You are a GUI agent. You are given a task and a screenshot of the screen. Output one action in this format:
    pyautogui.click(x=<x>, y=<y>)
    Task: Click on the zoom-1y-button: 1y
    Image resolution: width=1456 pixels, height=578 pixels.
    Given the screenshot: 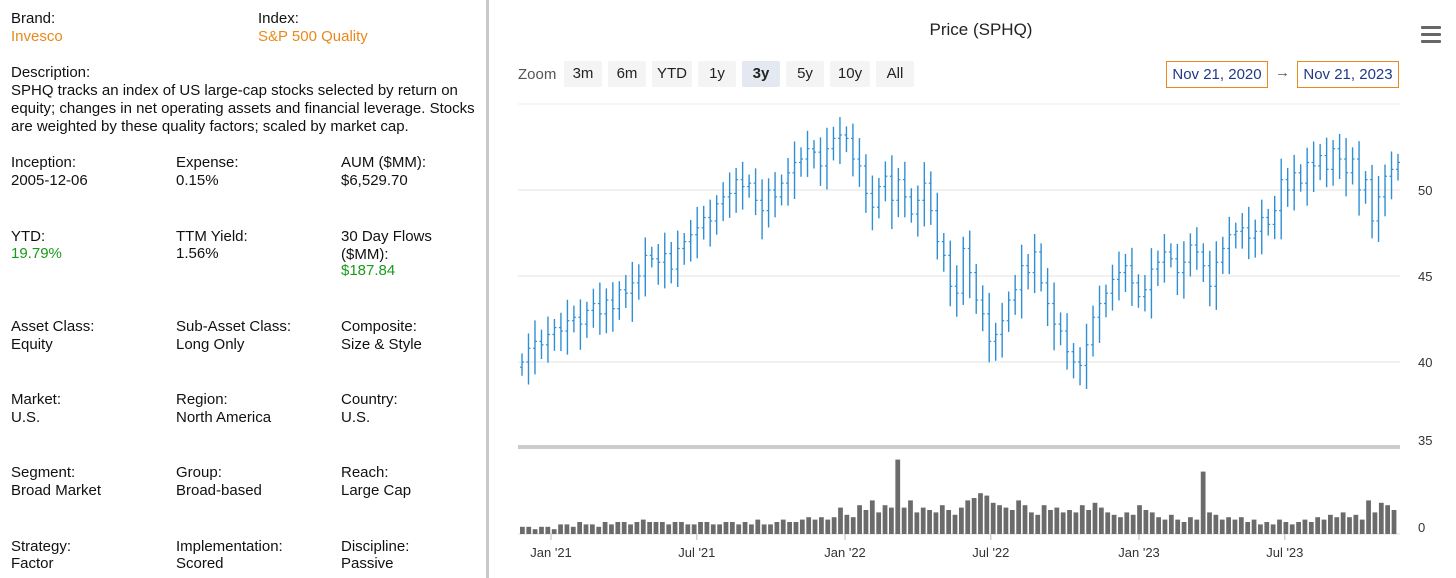 What is the action you would take?
    pyautogui.click(x=717, y=74)
    